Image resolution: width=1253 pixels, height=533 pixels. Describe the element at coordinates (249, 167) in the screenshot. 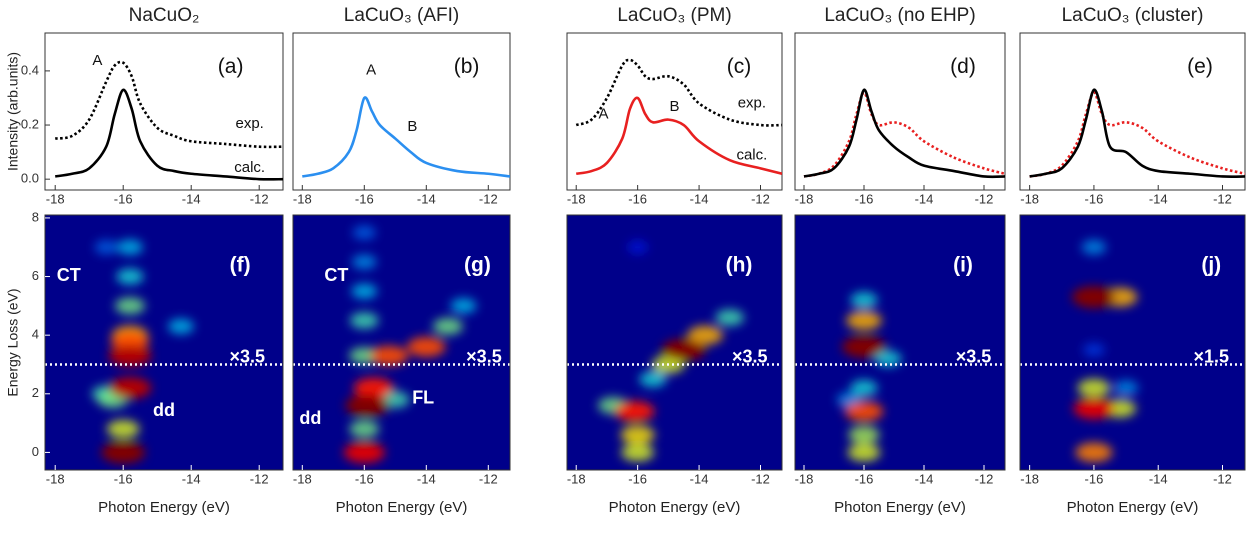

I see `annotation: calc.` at that location.